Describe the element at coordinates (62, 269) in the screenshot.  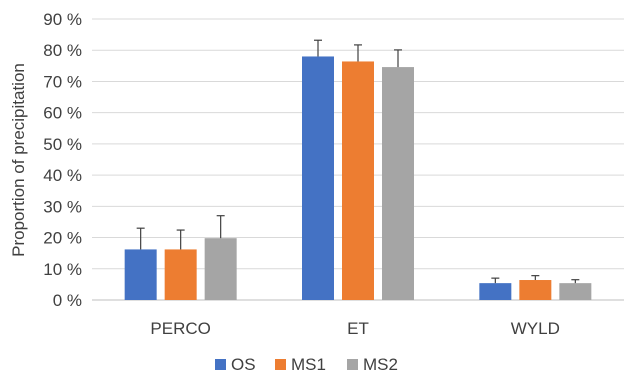
I see `y-tick-label: 10 %` at that location.